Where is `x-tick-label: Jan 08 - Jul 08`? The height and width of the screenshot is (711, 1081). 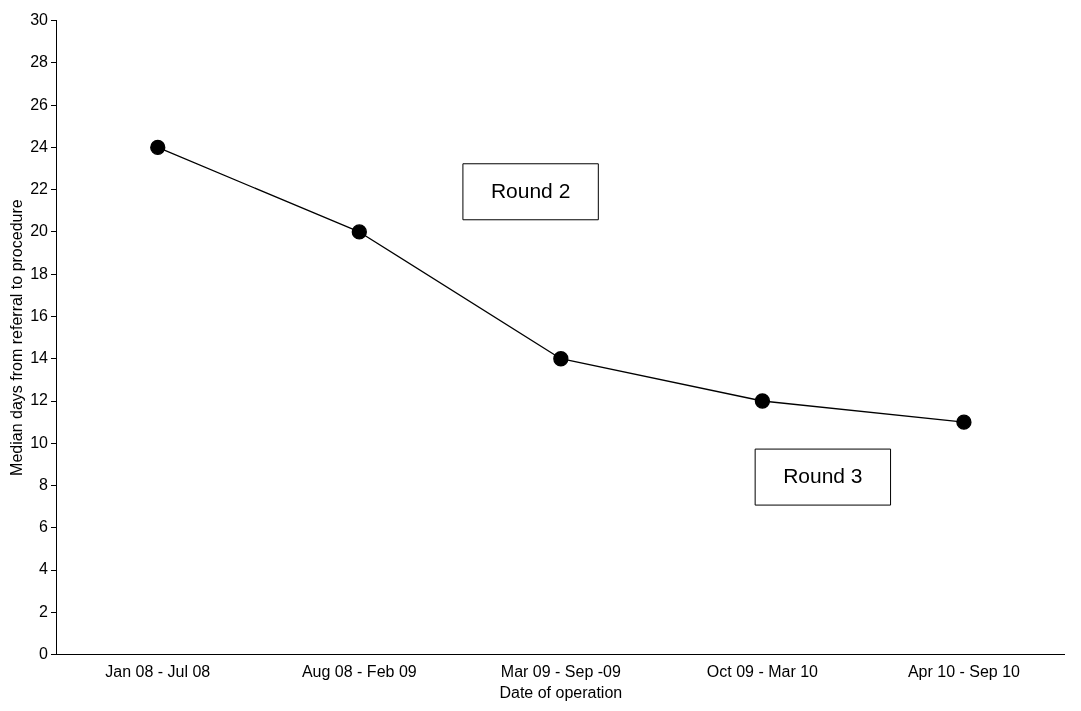
x-tick-label: Jan 08 - Jul 08 is located at coordinates (158, 671).